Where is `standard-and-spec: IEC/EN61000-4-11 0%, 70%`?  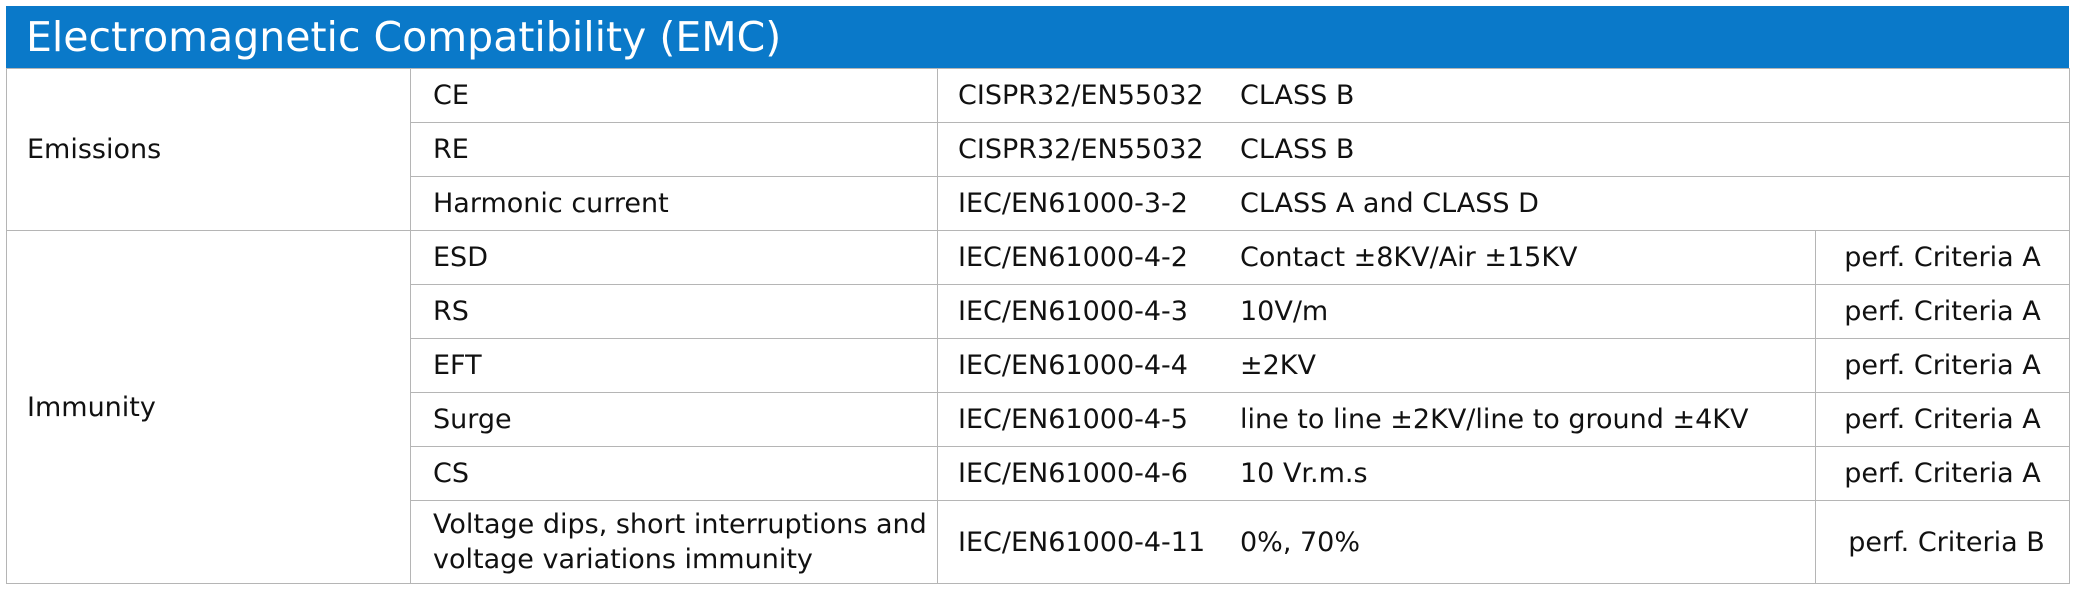 standard-and-spec: IEC/EN61000-4-11 0%, 70% is located at coordinates (1376, 542).